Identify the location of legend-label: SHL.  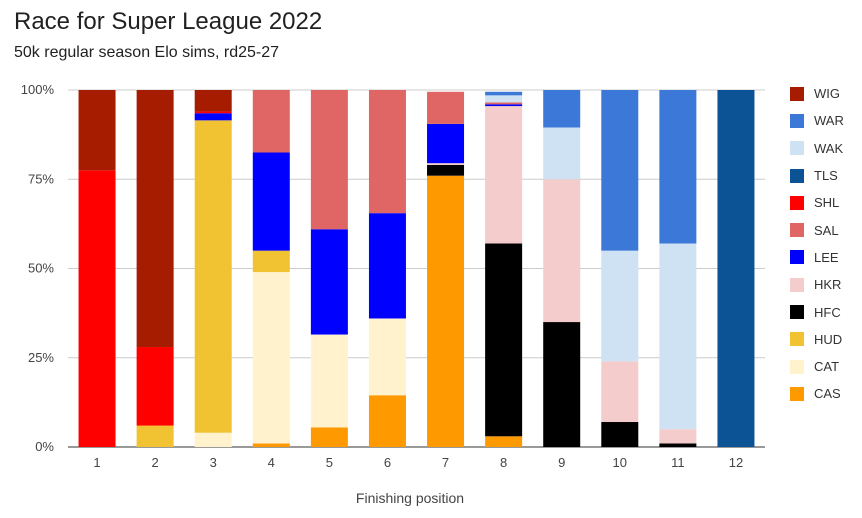
(827, 203).